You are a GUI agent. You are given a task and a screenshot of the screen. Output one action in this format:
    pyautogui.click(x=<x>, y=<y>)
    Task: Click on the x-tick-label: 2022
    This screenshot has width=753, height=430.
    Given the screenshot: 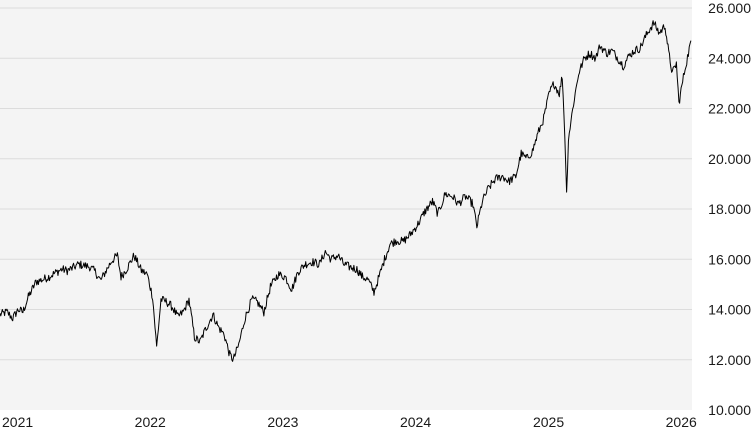 What is the action you would take?
    pyautogui.click(x=150, y=422)
    